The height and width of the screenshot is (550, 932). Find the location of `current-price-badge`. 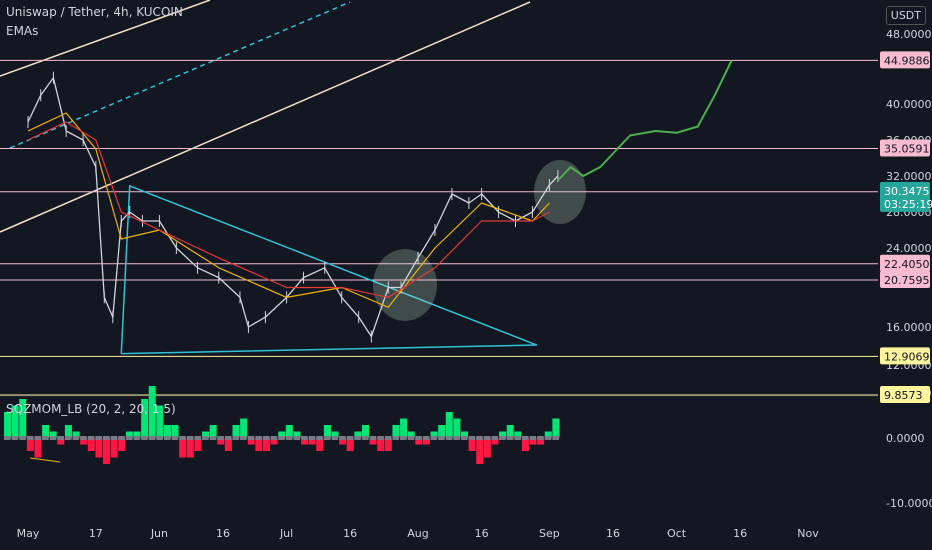

current-price-badge is located at coordinates (905, 196).